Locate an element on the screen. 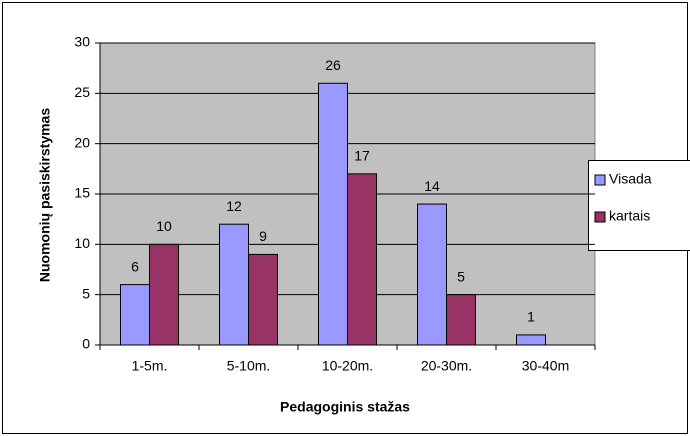 This screenshot has height=436, width=690. y-tick-label: 10 is located at coordinates (82, 243).